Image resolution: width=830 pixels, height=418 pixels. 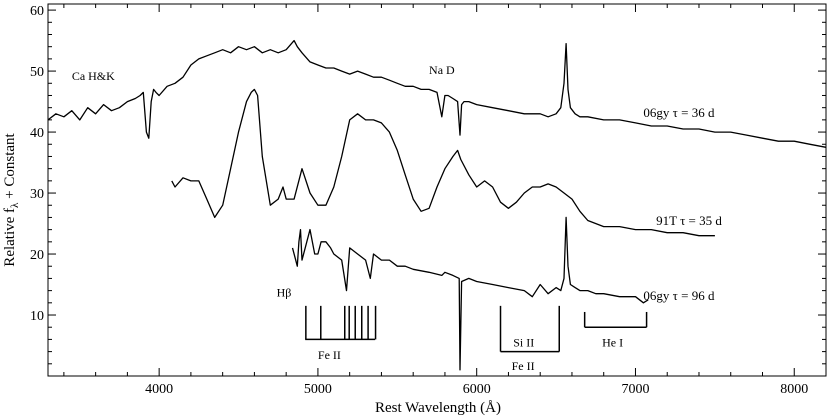 What do you see at coordinates (10, 167) in the screenshot?
I see `y-axis-title-suffix: + Constant` at bounding box center [10, 167].